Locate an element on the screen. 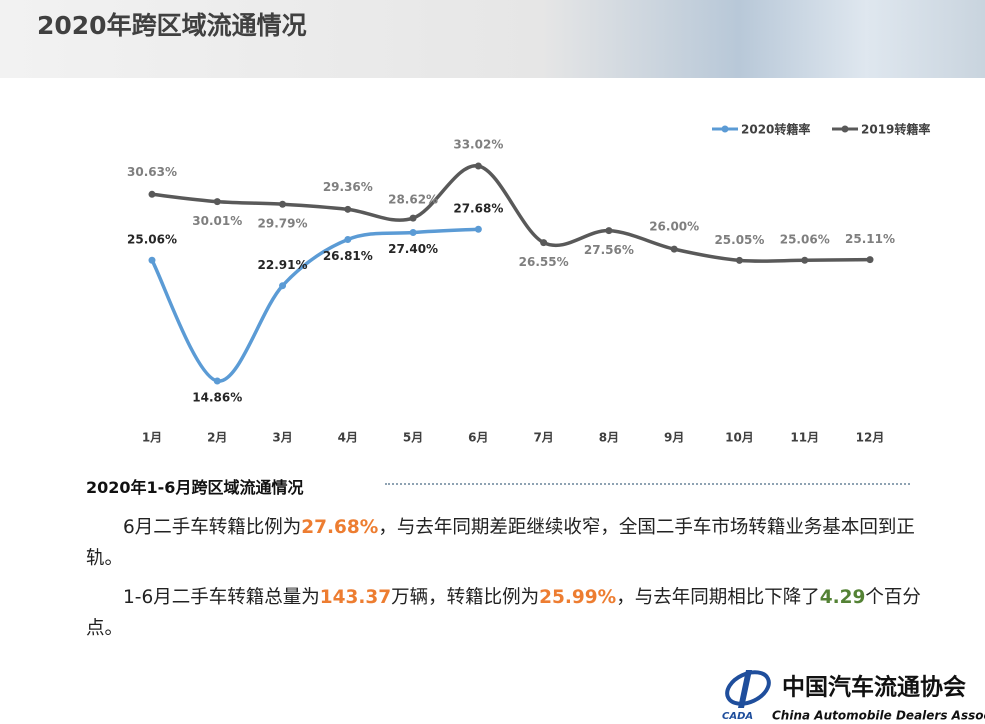 This screenshot has width=985, height=724. text-run: ，与去年同期差距继续收窄，全国二手车市场转籍业务基本回到正轨。 is located at coordinates (500, 543).